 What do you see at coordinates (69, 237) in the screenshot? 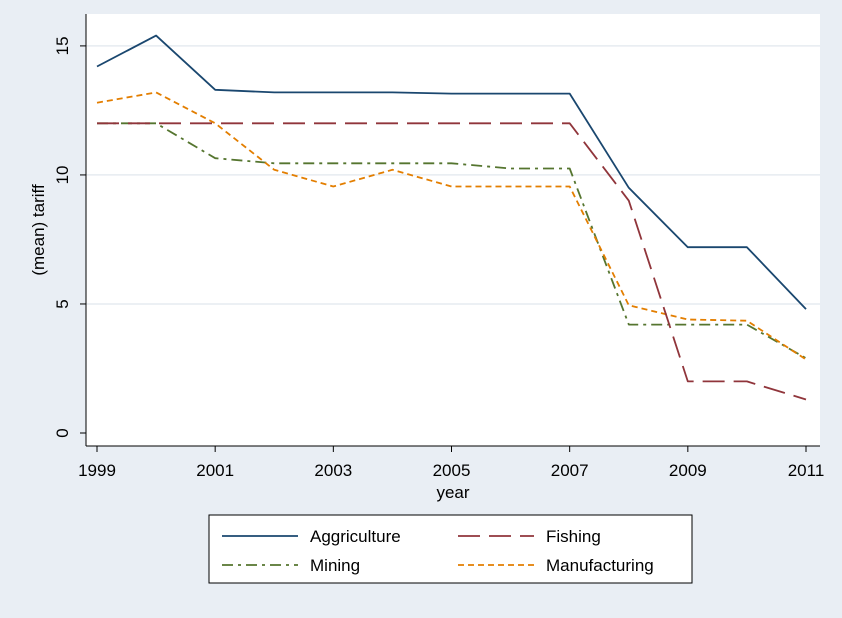
I see `y-axis-ticks: 0 5 10 15` at bounding box center [69, 237].